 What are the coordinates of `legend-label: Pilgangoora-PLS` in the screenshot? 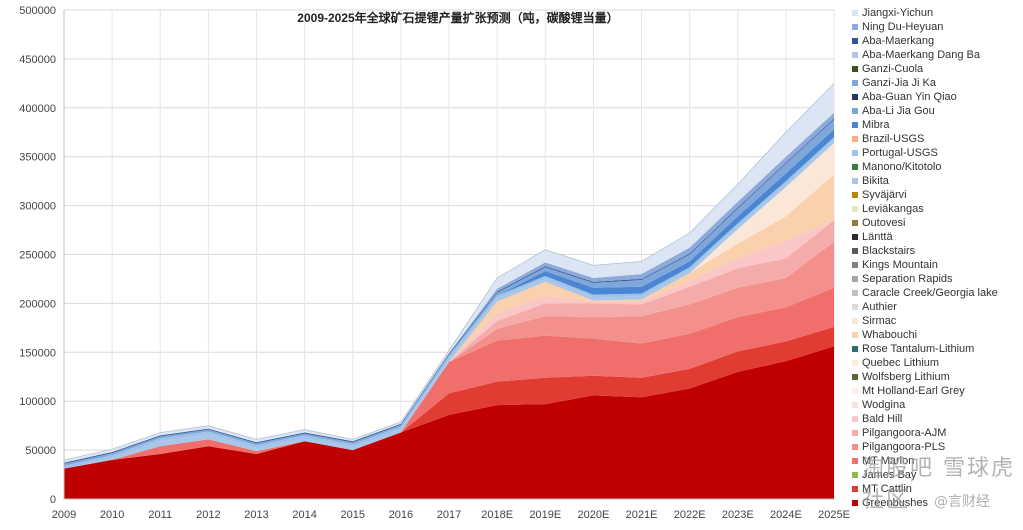 It's located at (904, 447).